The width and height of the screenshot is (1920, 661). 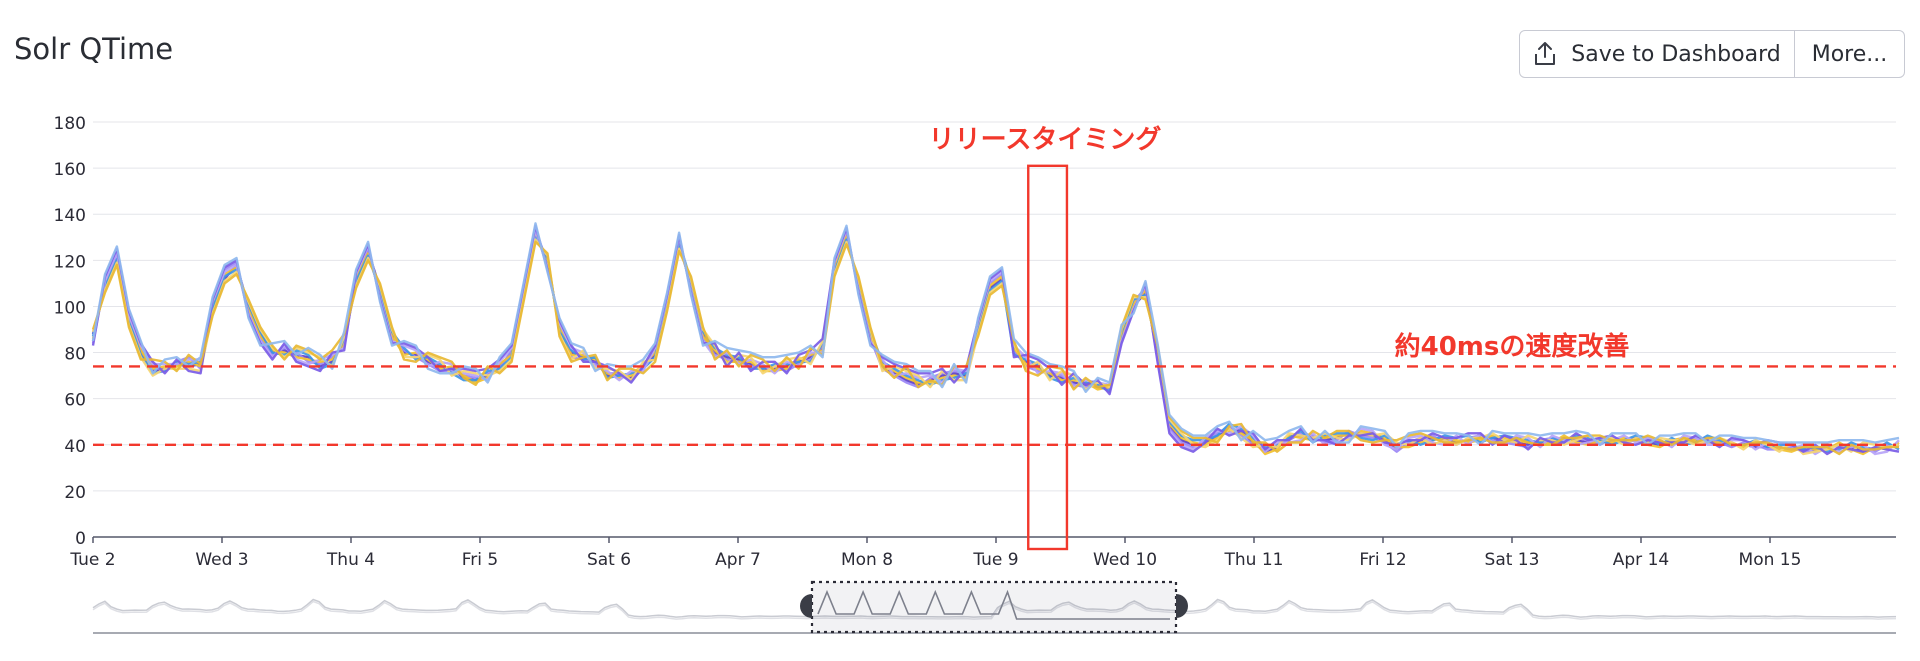 I want to click on improvement-label: 約40msの速度改善, so click(x=1512, y=346).